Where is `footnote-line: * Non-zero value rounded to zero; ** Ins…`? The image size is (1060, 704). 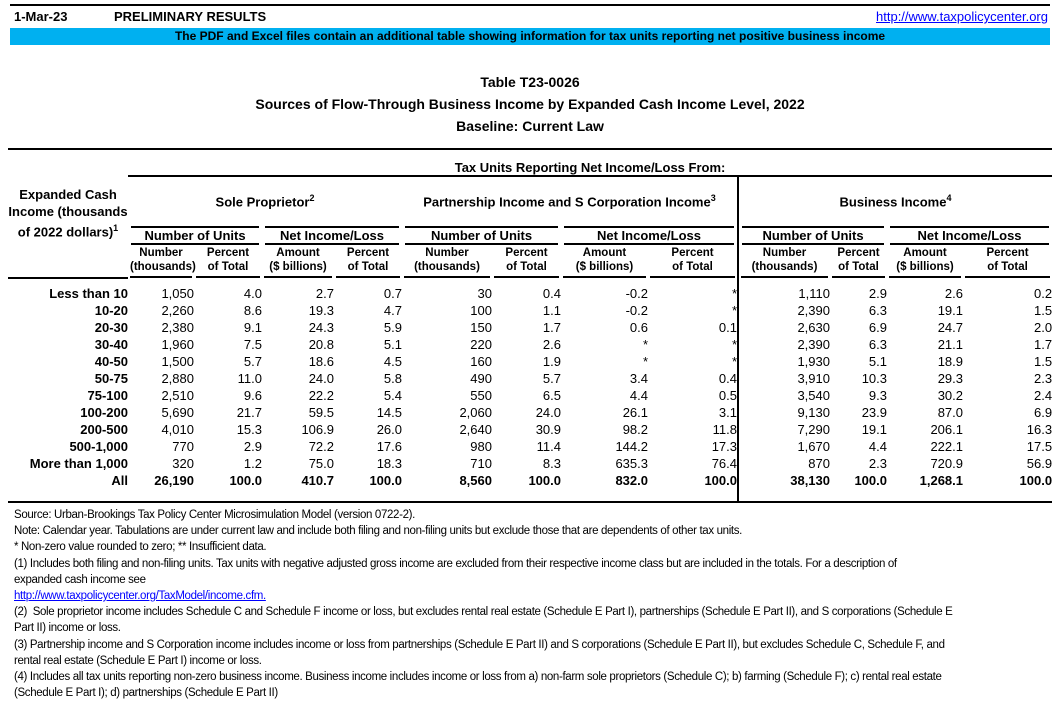 footnote-line: * Non-zero value rounded to zero; ** Ins… is located at coordinates (140, 547).